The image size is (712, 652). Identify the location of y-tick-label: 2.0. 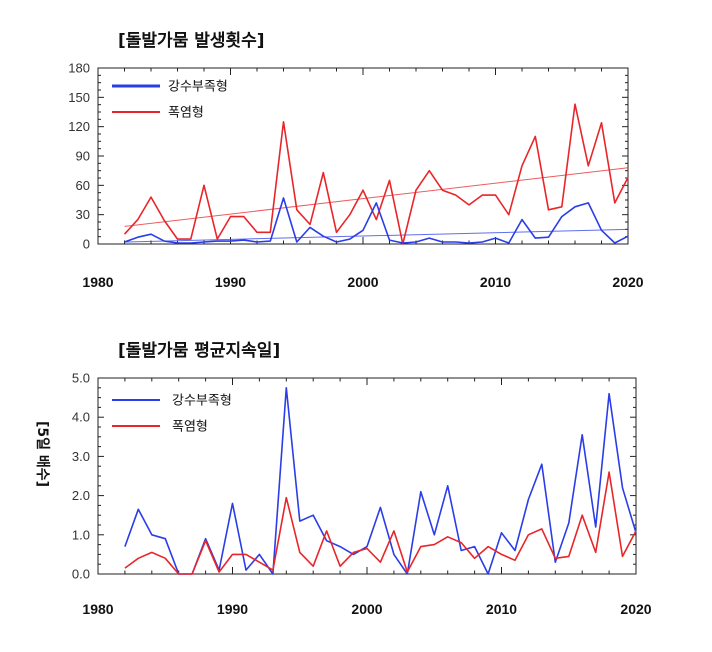
(81, 495).